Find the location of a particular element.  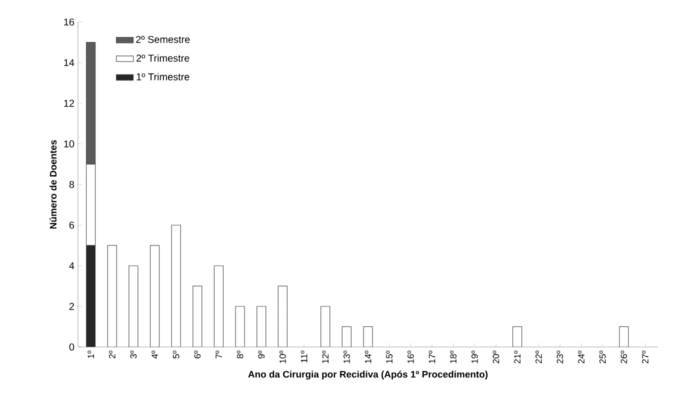

x-tick-label: 15º is located at coordinates (389, 357).